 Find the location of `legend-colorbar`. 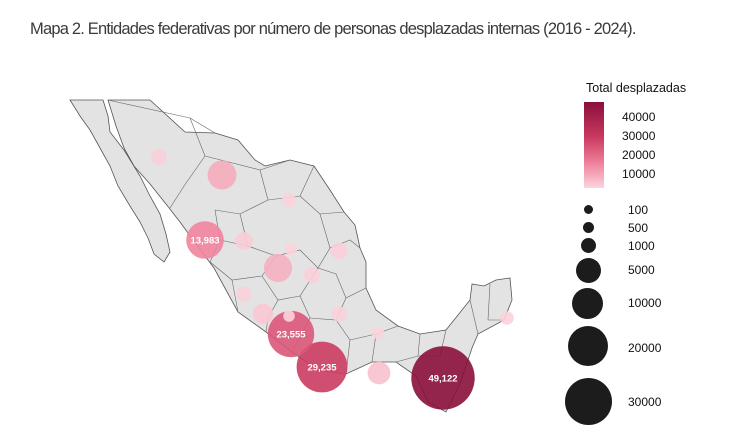

legend-colorbar is located at coordinates (594, 145).